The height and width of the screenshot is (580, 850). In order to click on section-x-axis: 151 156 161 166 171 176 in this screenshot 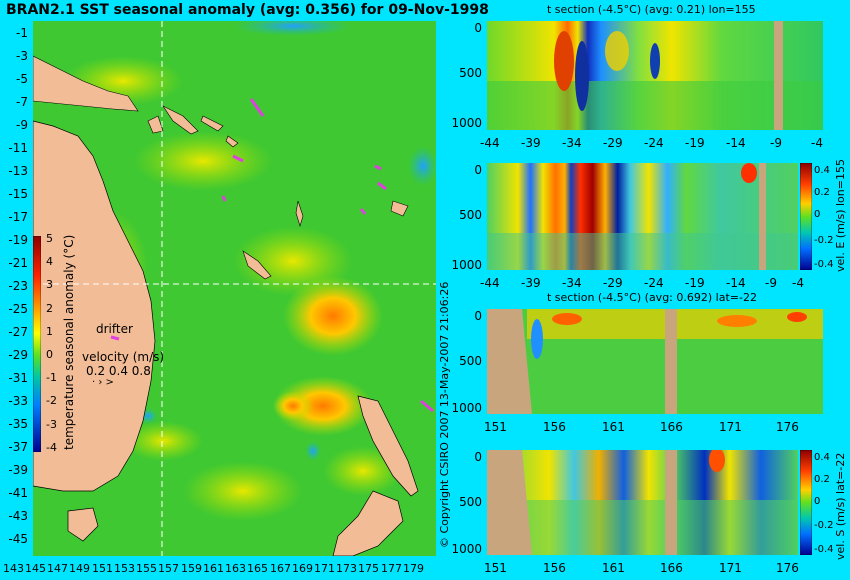, I will do `click(645, 569)`.